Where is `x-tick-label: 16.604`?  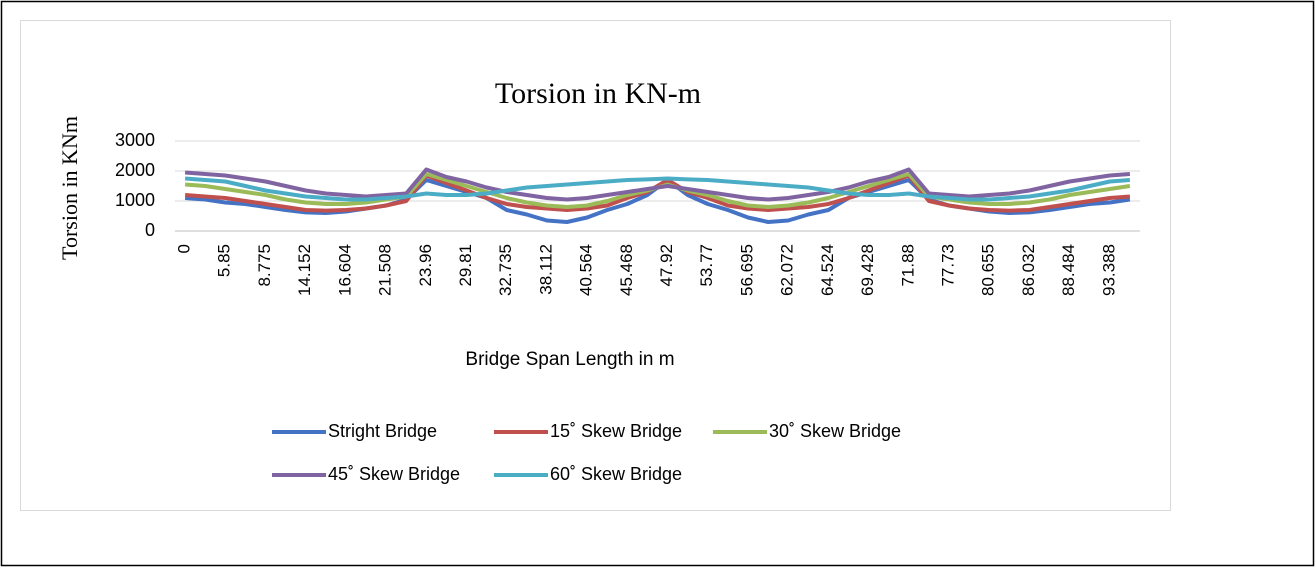
x-tick-label: 16.604 is located at coordinates (344, 270).